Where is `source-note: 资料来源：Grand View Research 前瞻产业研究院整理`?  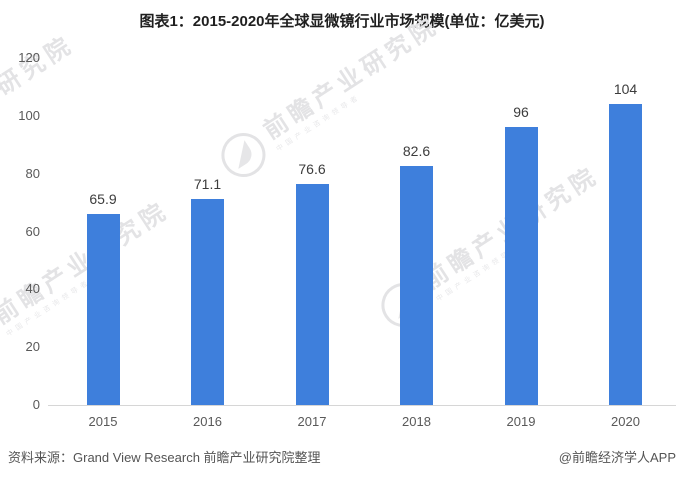
source-note: 资料来源：Grand View Research 前瞻产业研究院整理 is located at coordinates (164, 457).